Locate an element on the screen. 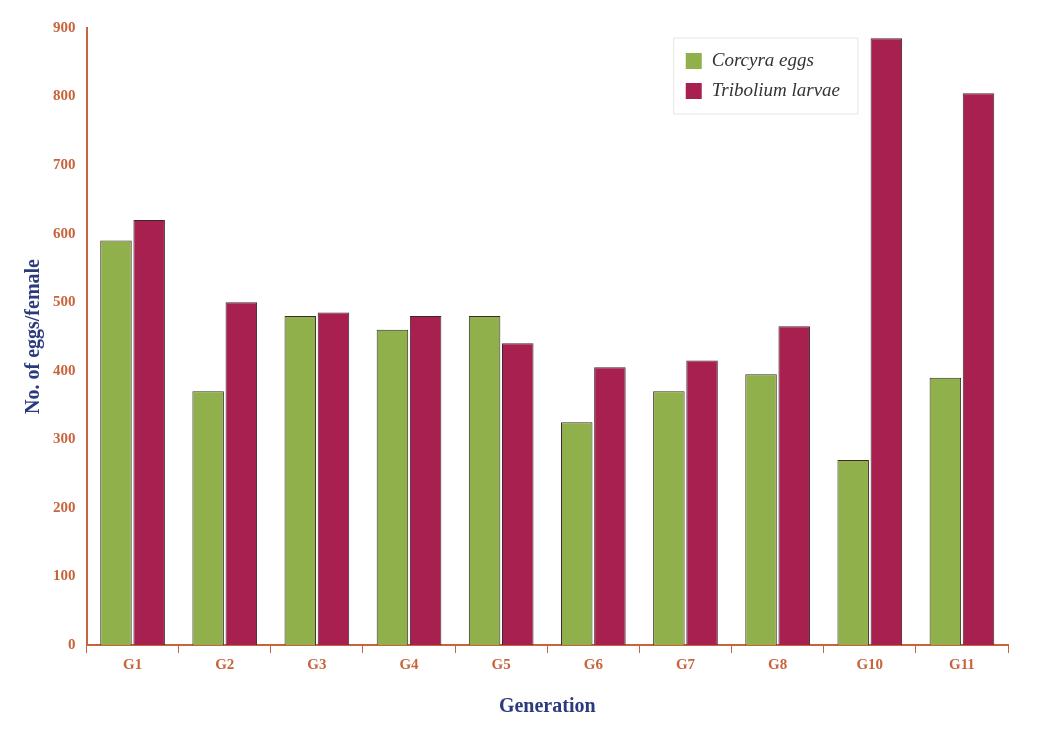  x-tick-label: G8 is located at coordinates (778, 663).